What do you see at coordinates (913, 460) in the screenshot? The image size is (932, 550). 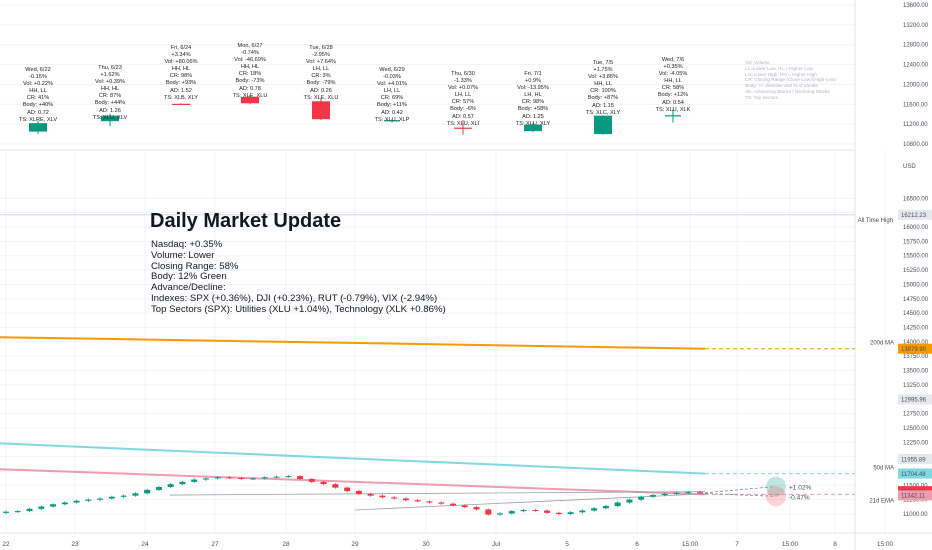 I see `level-price-tag: 11955.89` at bounding box center [913, 460].